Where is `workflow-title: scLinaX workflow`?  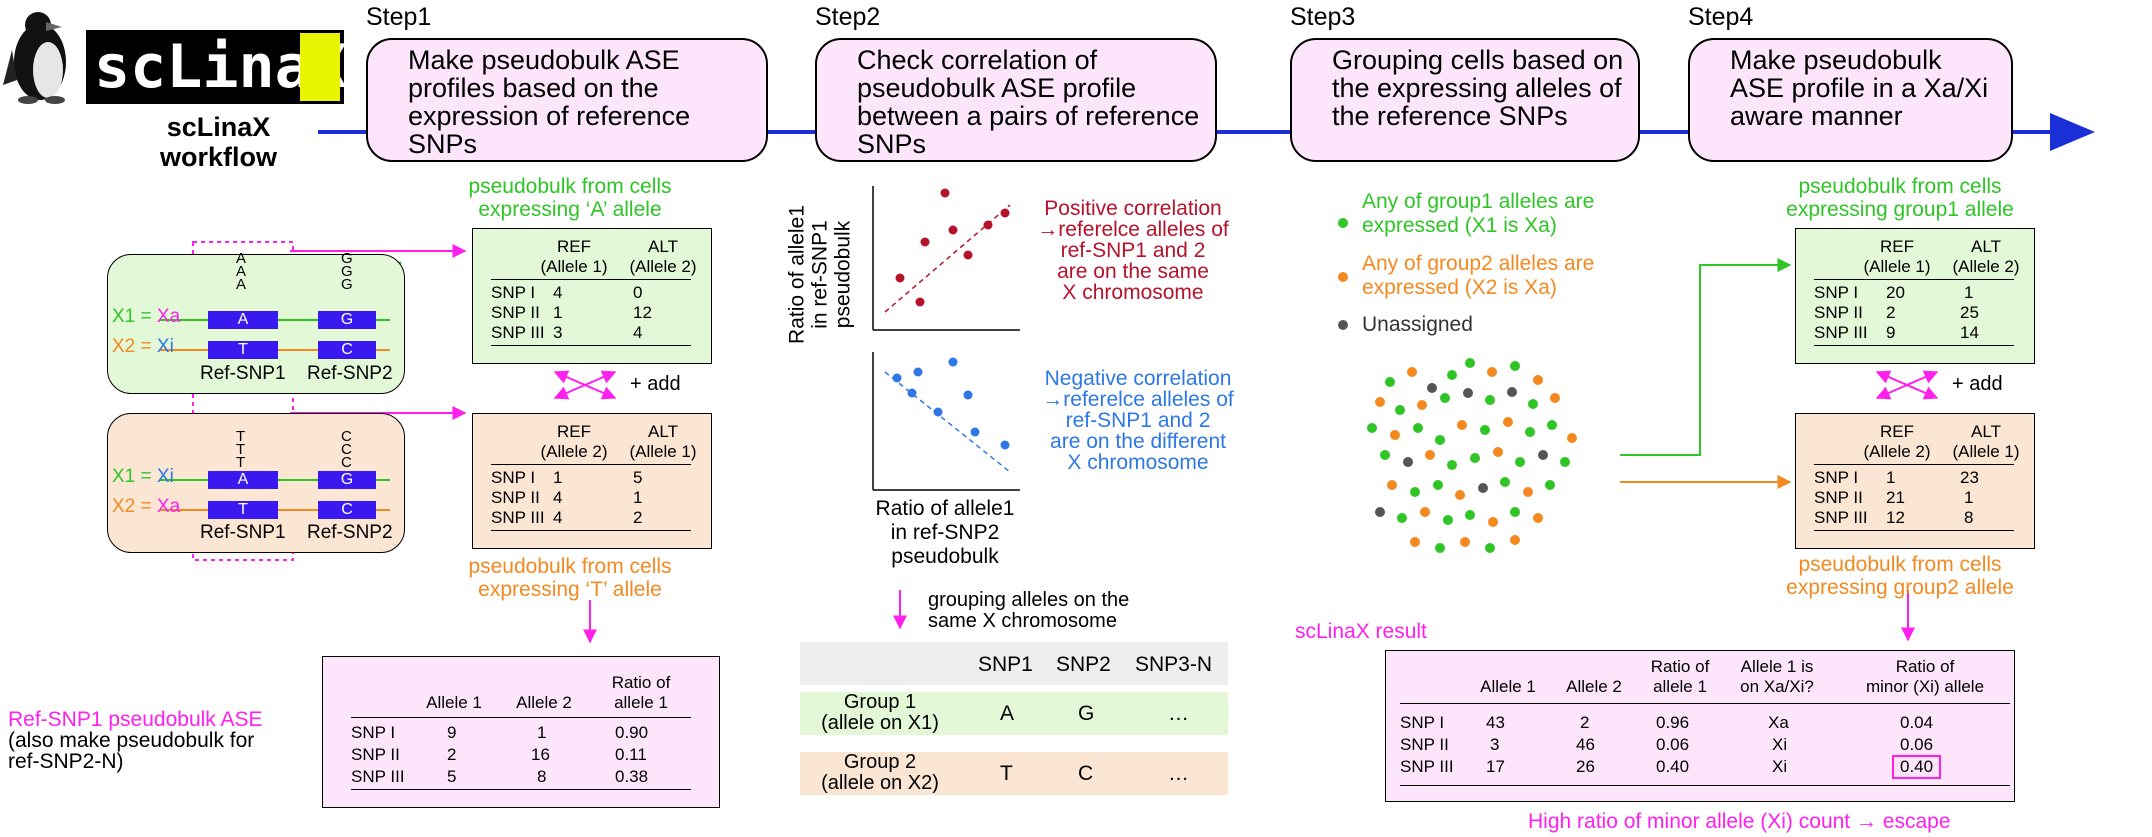
workflow-title: scLinaX workflow is located at coordinates (219, 142).